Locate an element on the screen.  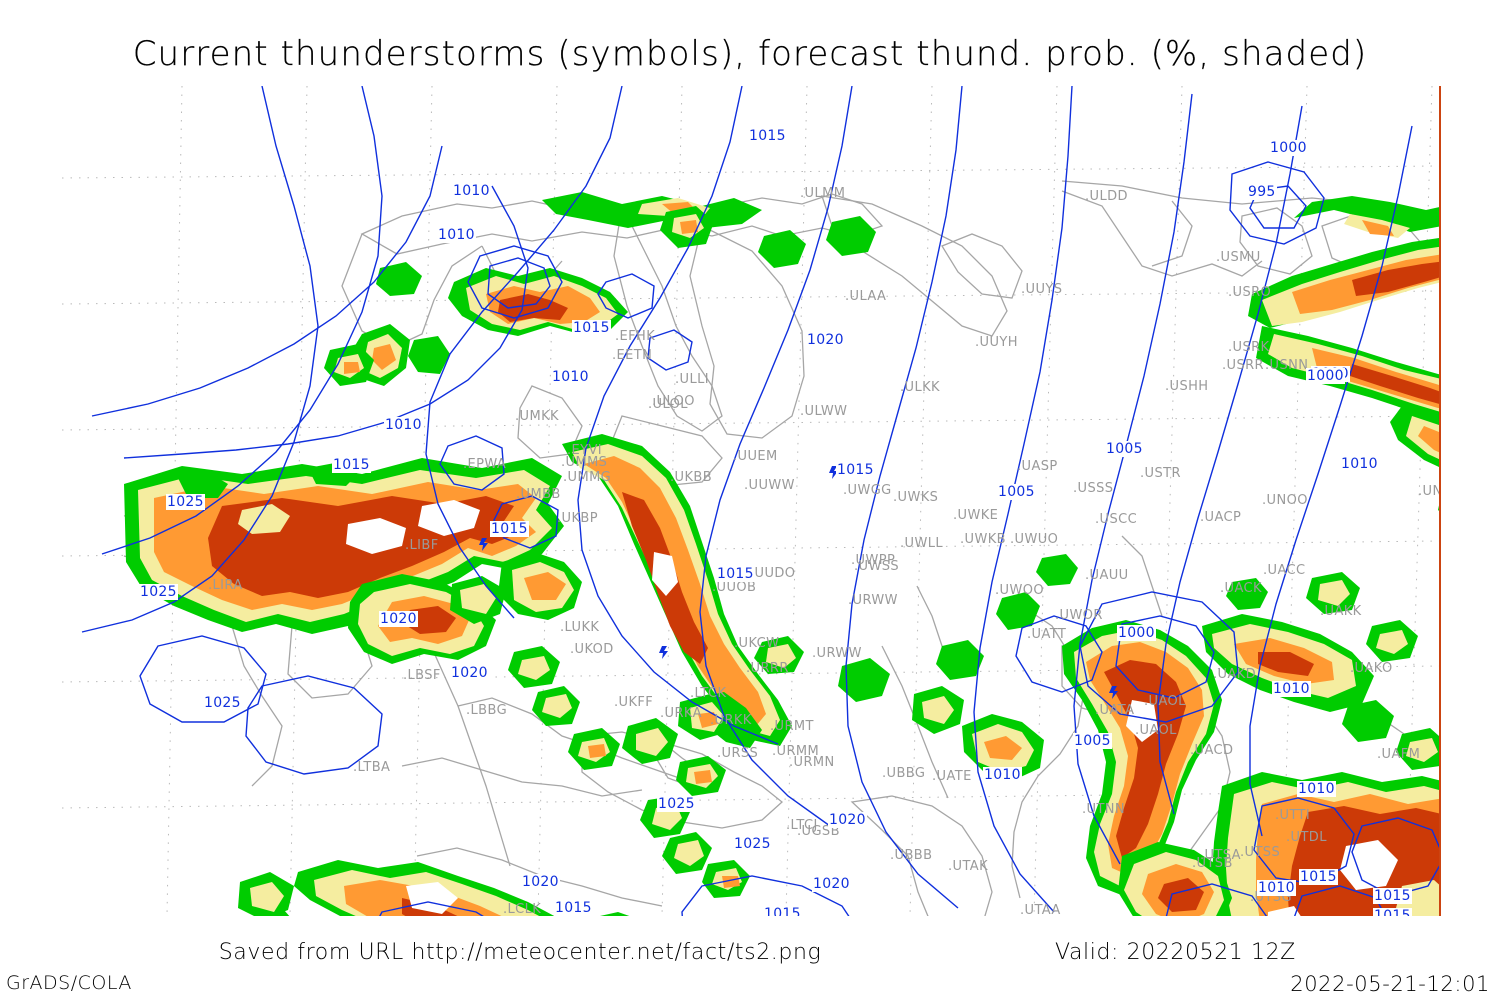
station-label: .UTSS is located at coordinates (1260, 852).